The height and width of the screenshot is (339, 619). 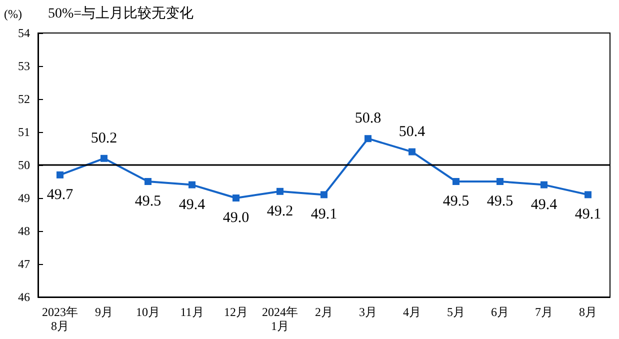 What do you see at coordinates (24, 99) in the screenshot?
I see `y-tick-label: 52` at bounding box center [24, 99].